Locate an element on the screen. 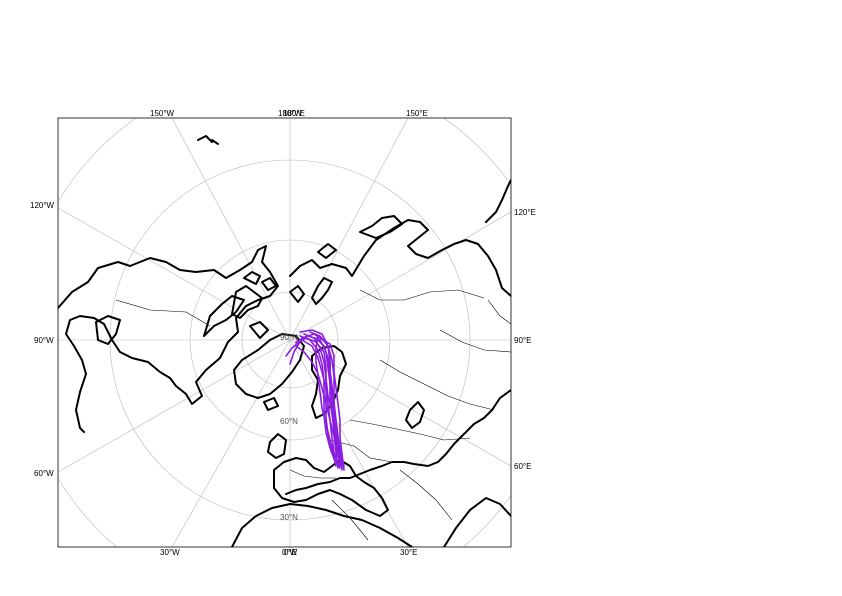 Image resolution: width=842 pixels, height=596 pixels. iceland is located at coordinates (271, 404).